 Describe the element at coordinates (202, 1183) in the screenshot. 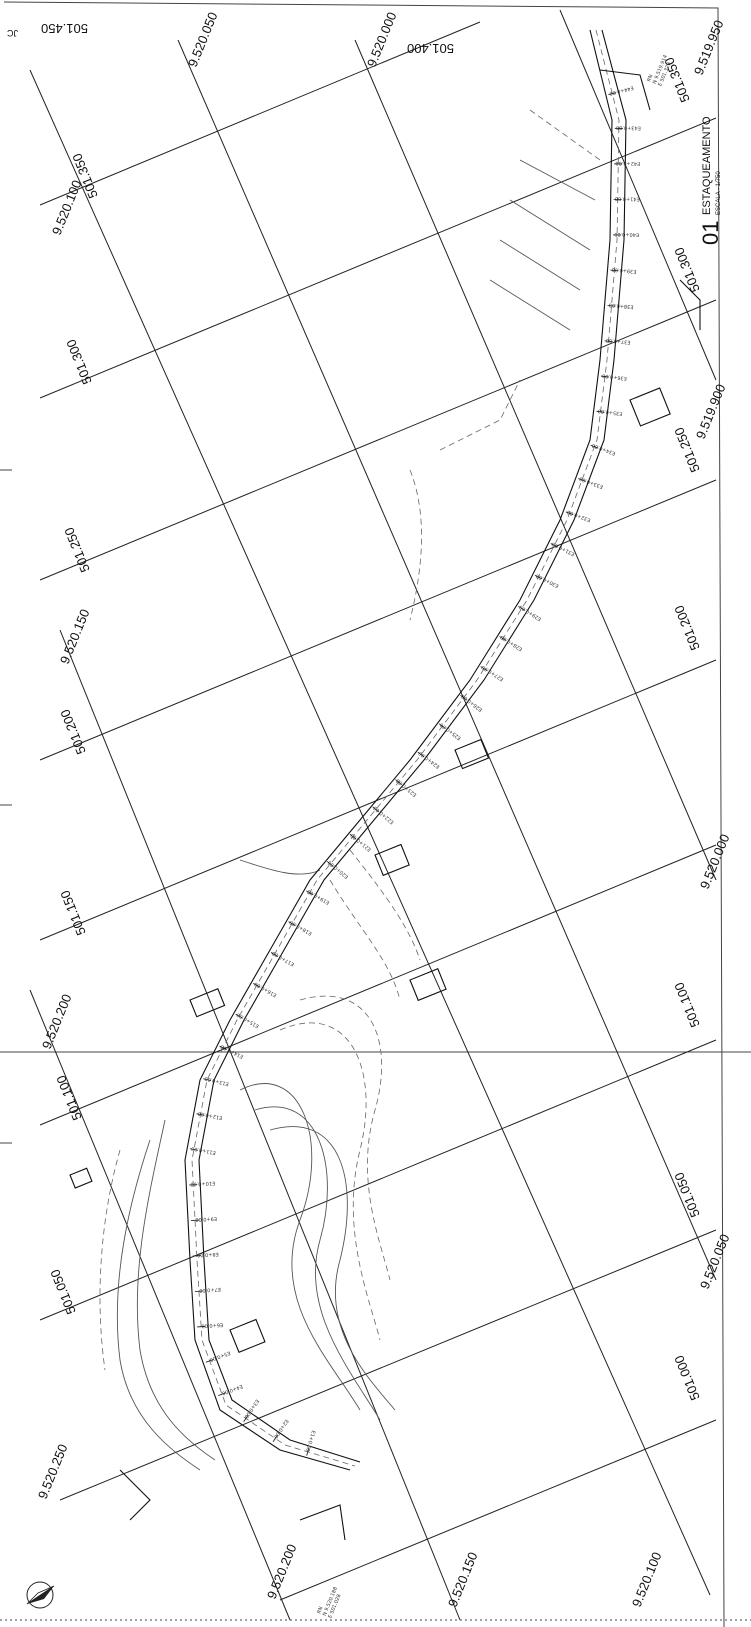

I see `station-label: E10+0.00` at that location.